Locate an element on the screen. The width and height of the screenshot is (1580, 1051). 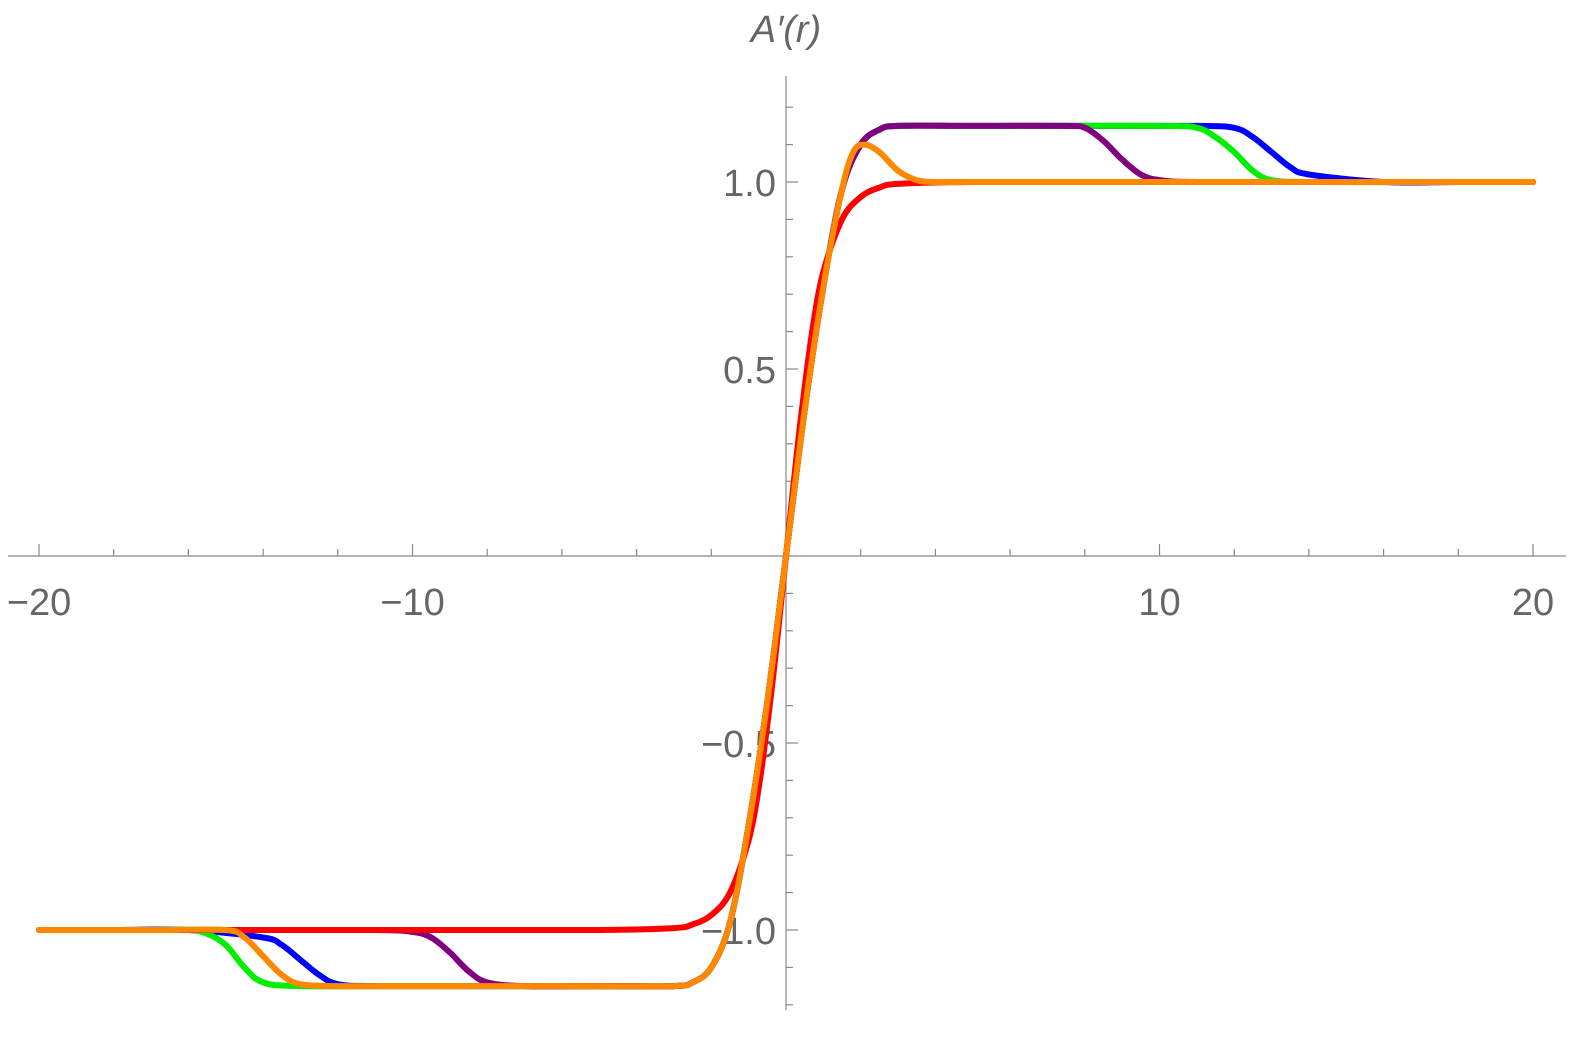
y-tick-label: 1.0 is located at coordinates (749, 184).